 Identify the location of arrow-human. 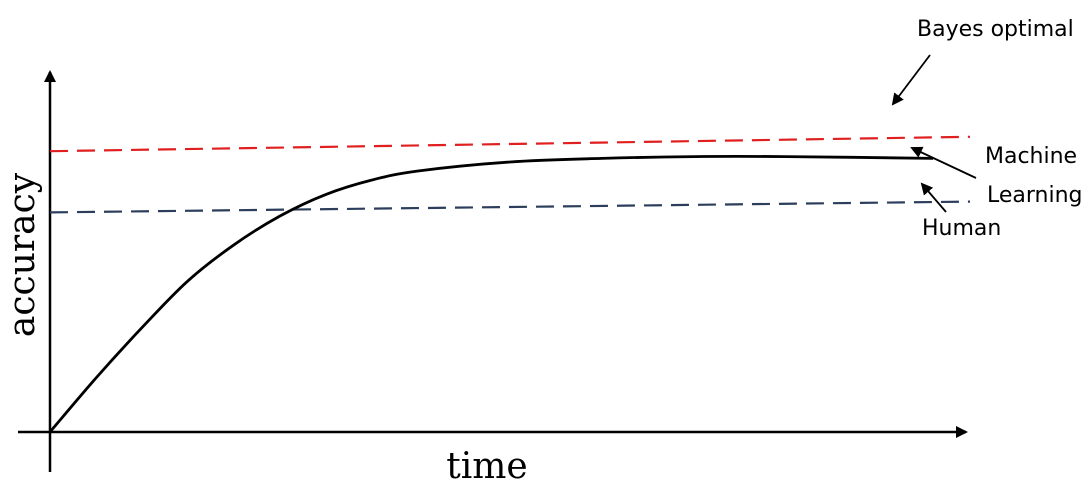
(933, 197).